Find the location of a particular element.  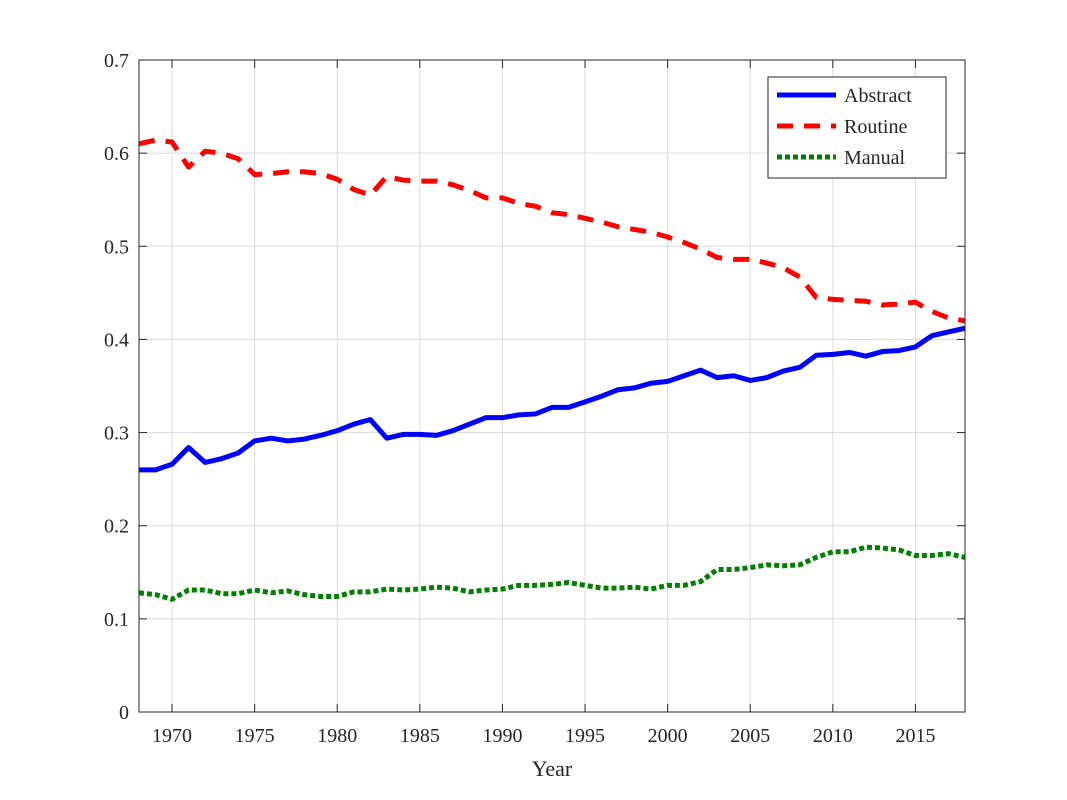

y-tick-label: 0.6 is located at coordinates (116, 154).